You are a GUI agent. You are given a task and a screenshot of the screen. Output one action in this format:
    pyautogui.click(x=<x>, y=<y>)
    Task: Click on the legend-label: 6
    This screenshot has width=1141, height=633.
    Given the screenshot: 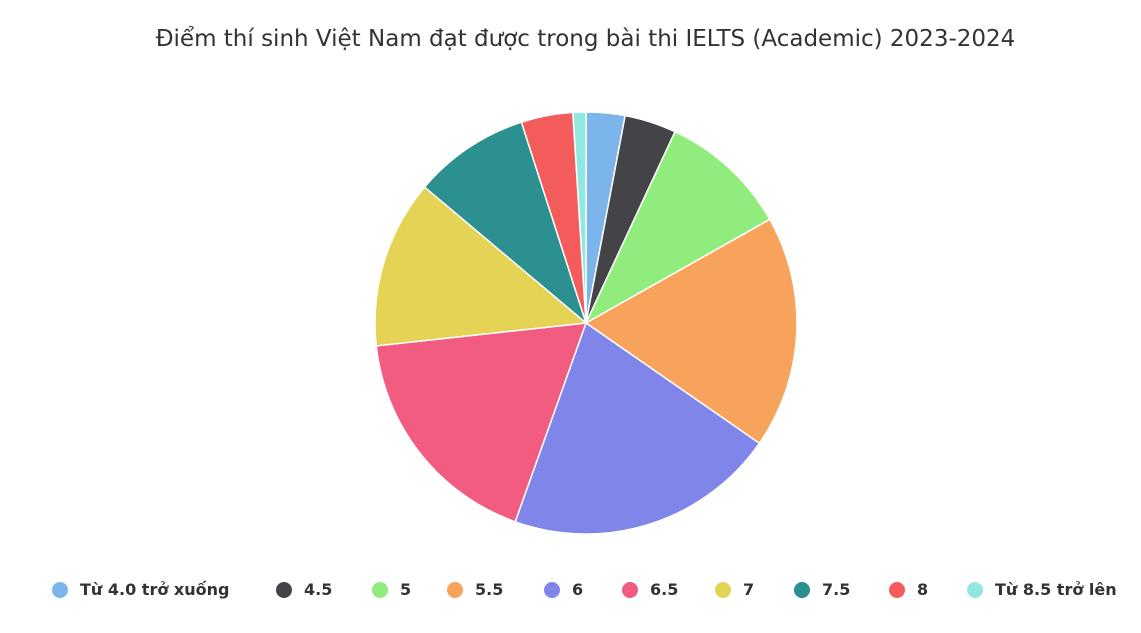 What is the action you would take?
    pyautogui.click(x=578, y=589)
    